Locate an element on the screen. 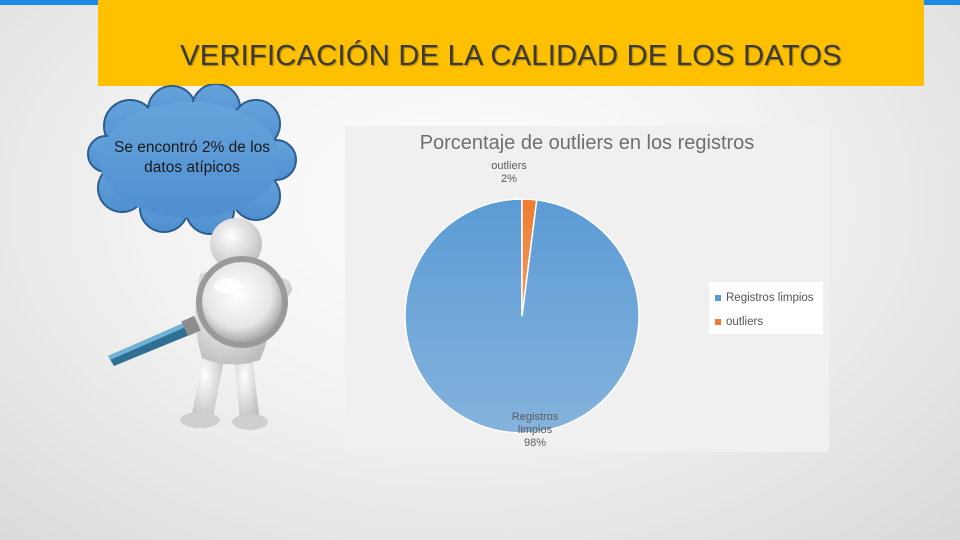 The width and height of the screenshot is (960, 540). title-banner: VERIFICACIÓN DE LA CALIDAD DE LOS DATOS is located at coordinates (511, 43).